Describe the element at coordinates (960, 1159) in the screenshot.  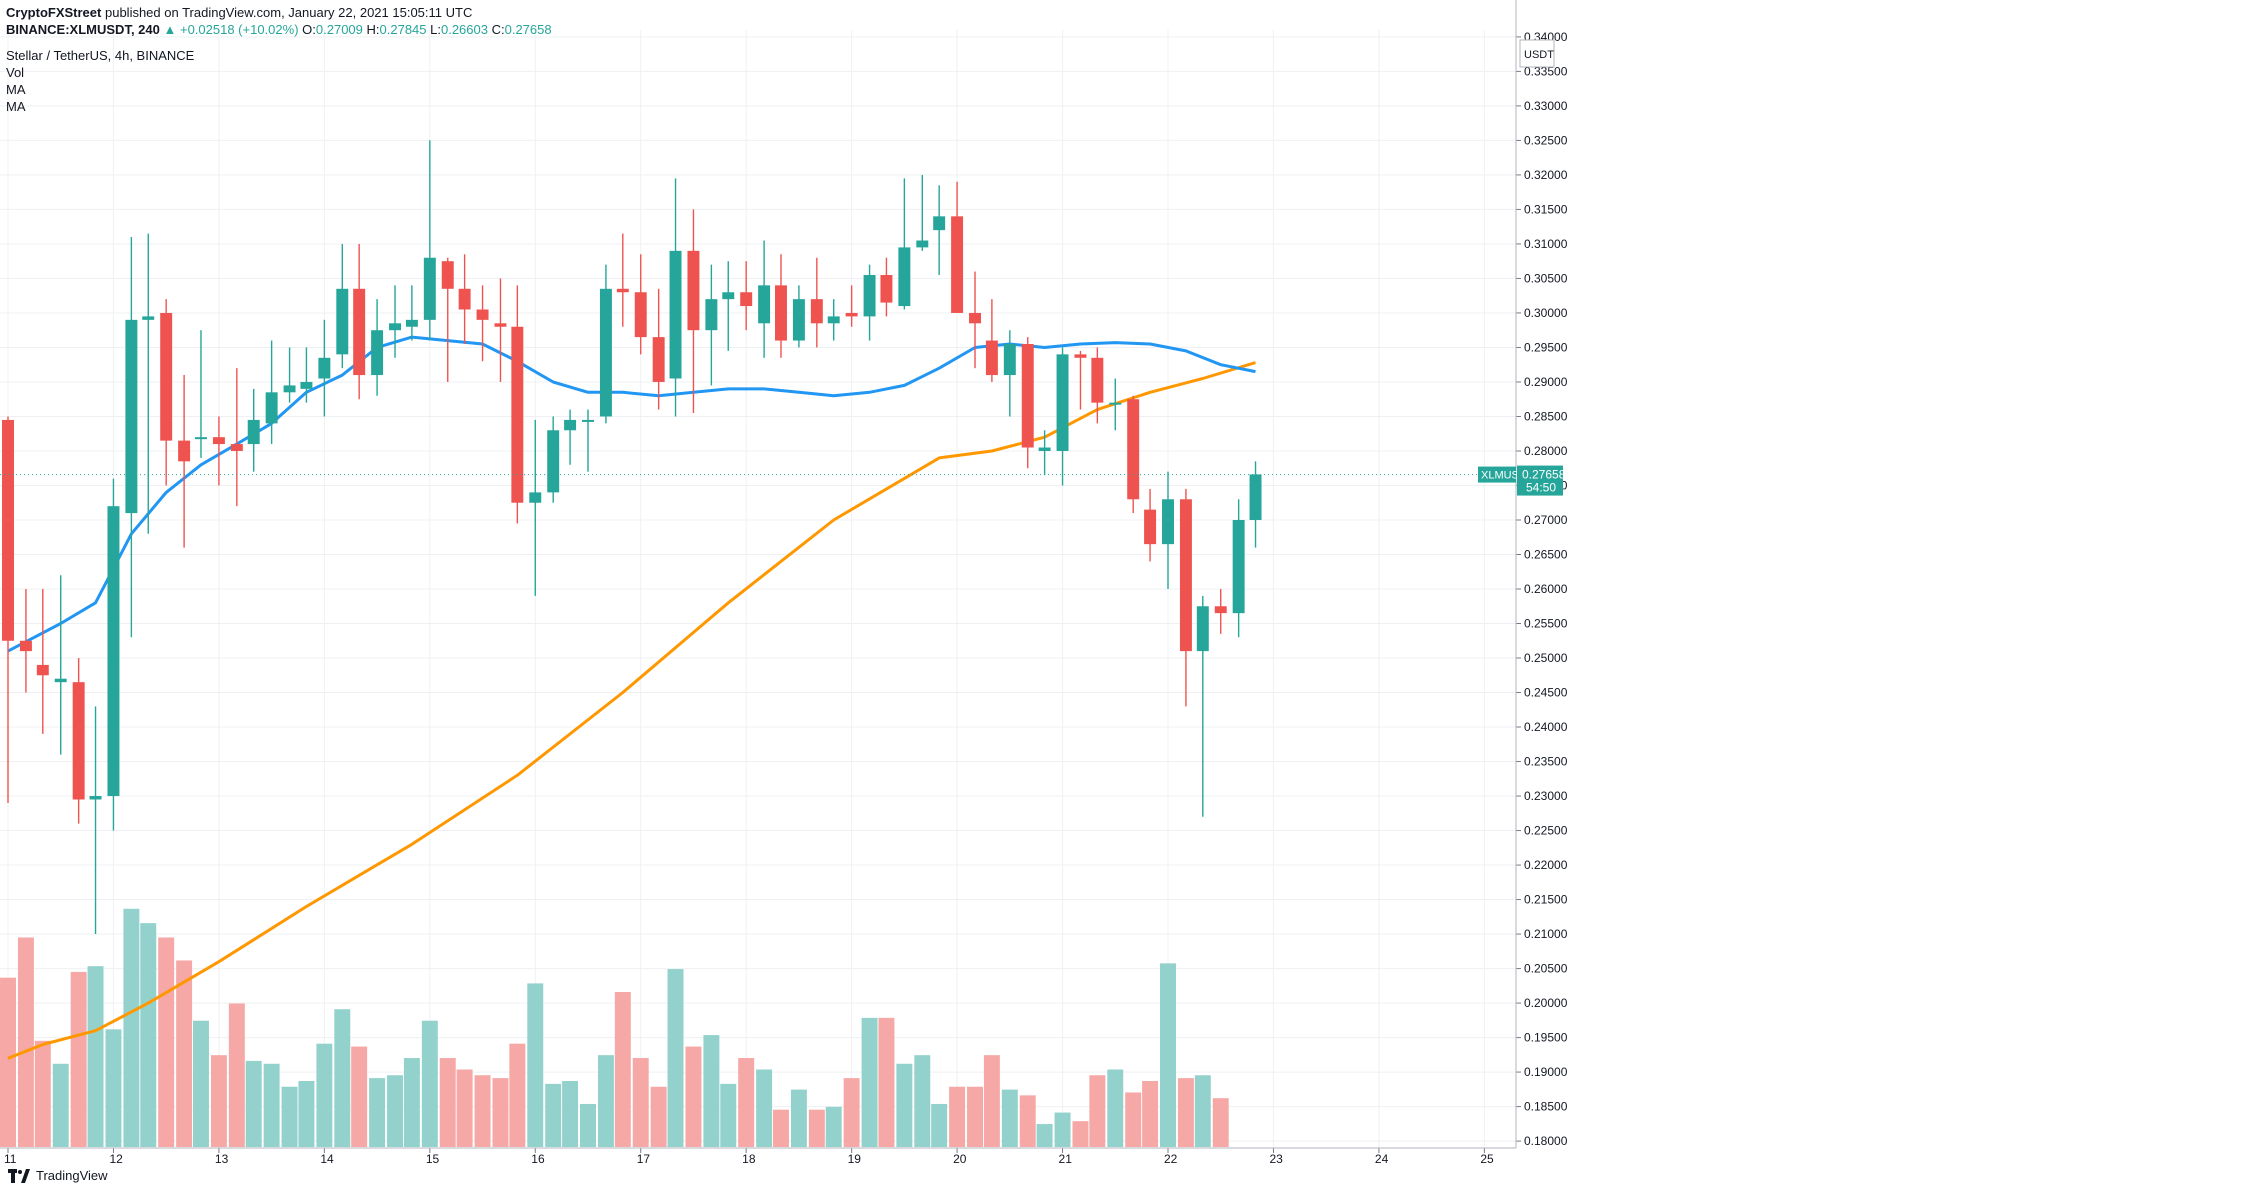
I see `time-tick-label: 20` at that location.